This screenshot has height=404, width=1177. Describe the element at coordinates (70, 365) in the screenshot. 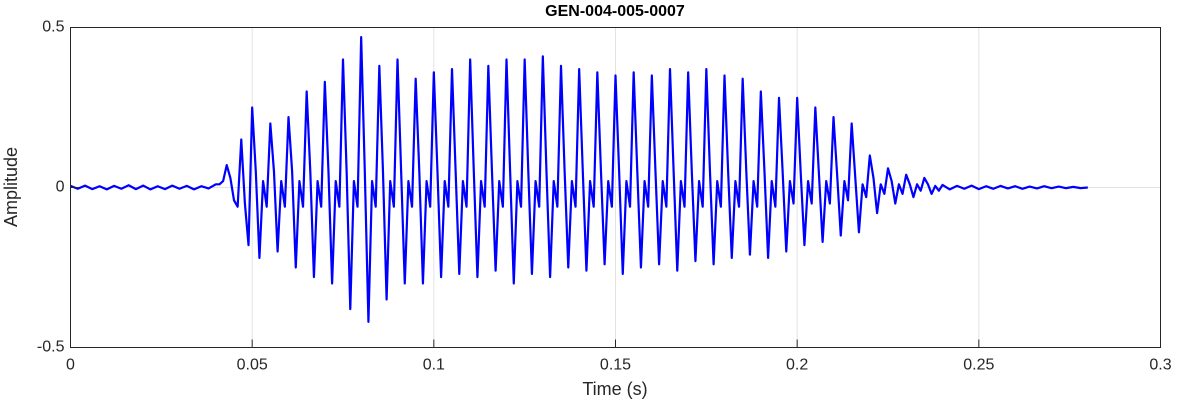

I see `x-tick-label: 0` at that location.